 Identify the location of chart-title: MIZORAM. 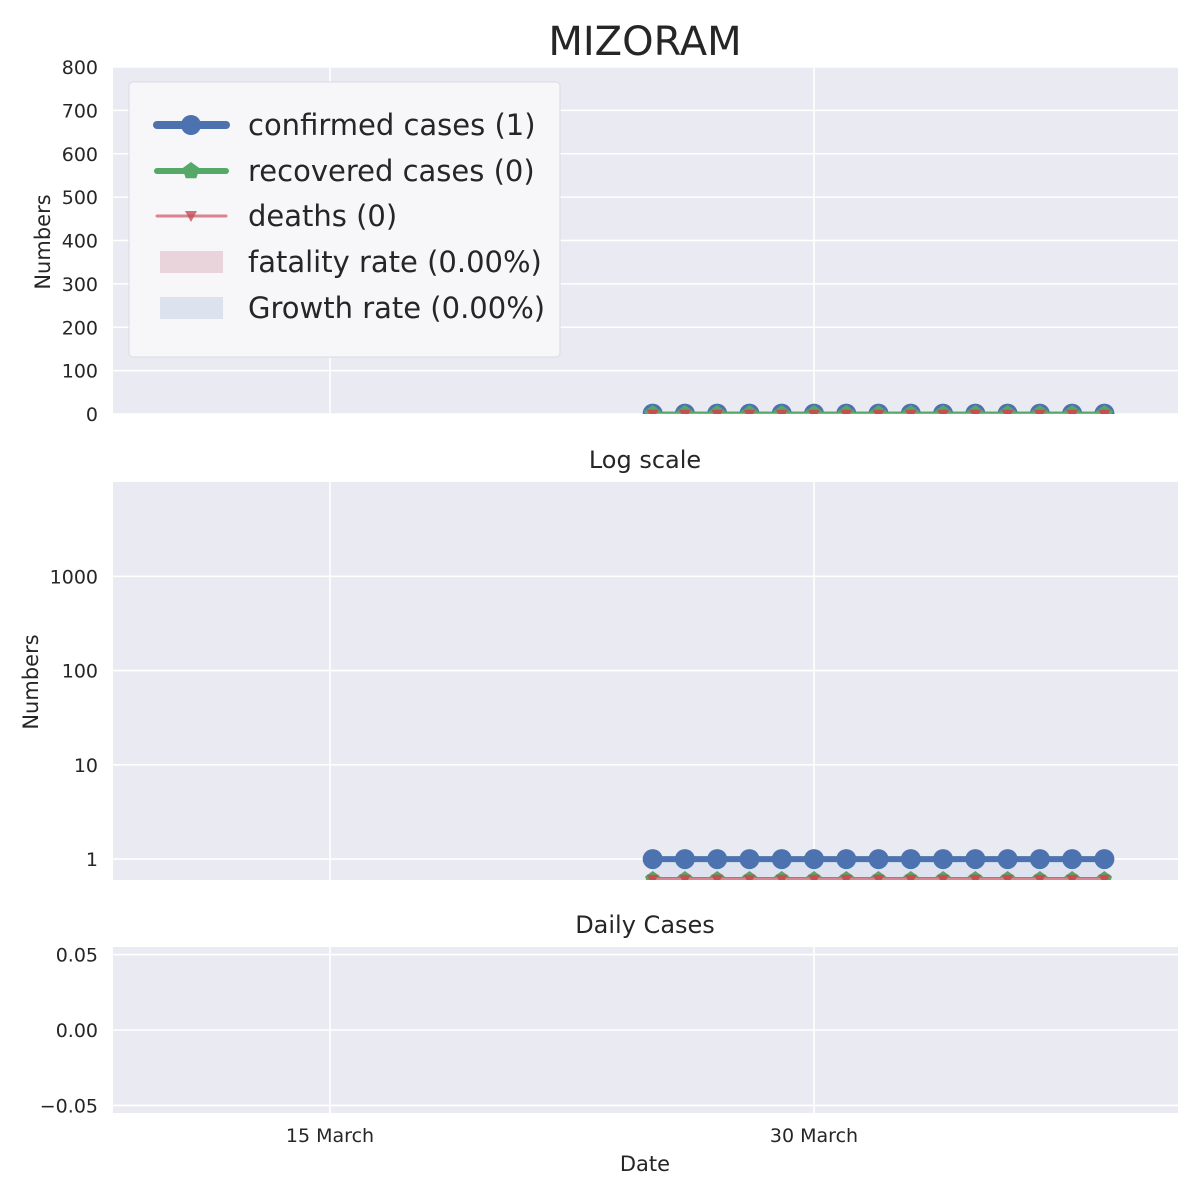
(644, 42).